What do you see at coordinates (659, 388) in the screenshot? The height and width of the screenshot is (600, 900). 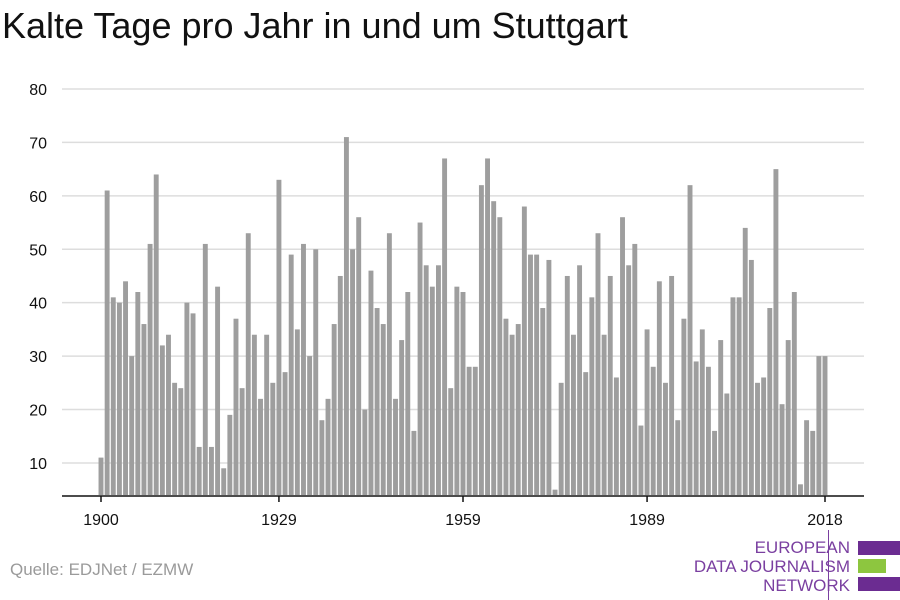 I see `bar-1991` at bounding box center [659, 388].